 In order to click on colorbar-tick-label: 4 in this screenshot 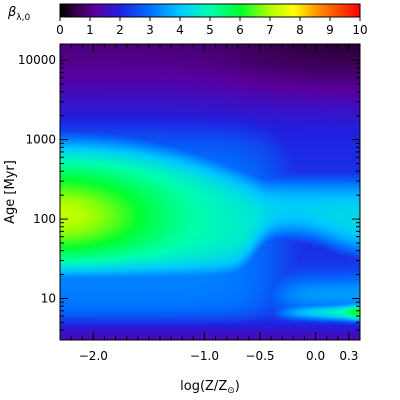, I will do `click(180, 30)`.